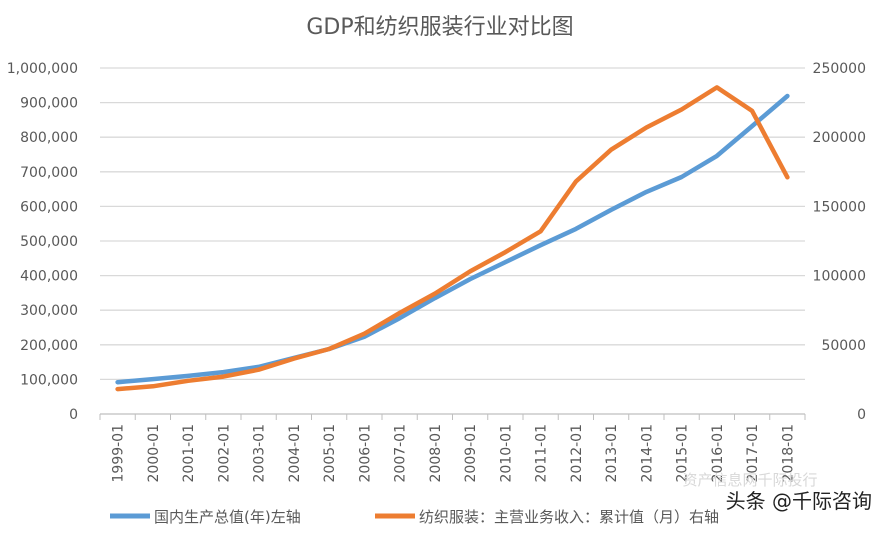  I want to click on left-tick-label: 900,000, so click(49, 104).